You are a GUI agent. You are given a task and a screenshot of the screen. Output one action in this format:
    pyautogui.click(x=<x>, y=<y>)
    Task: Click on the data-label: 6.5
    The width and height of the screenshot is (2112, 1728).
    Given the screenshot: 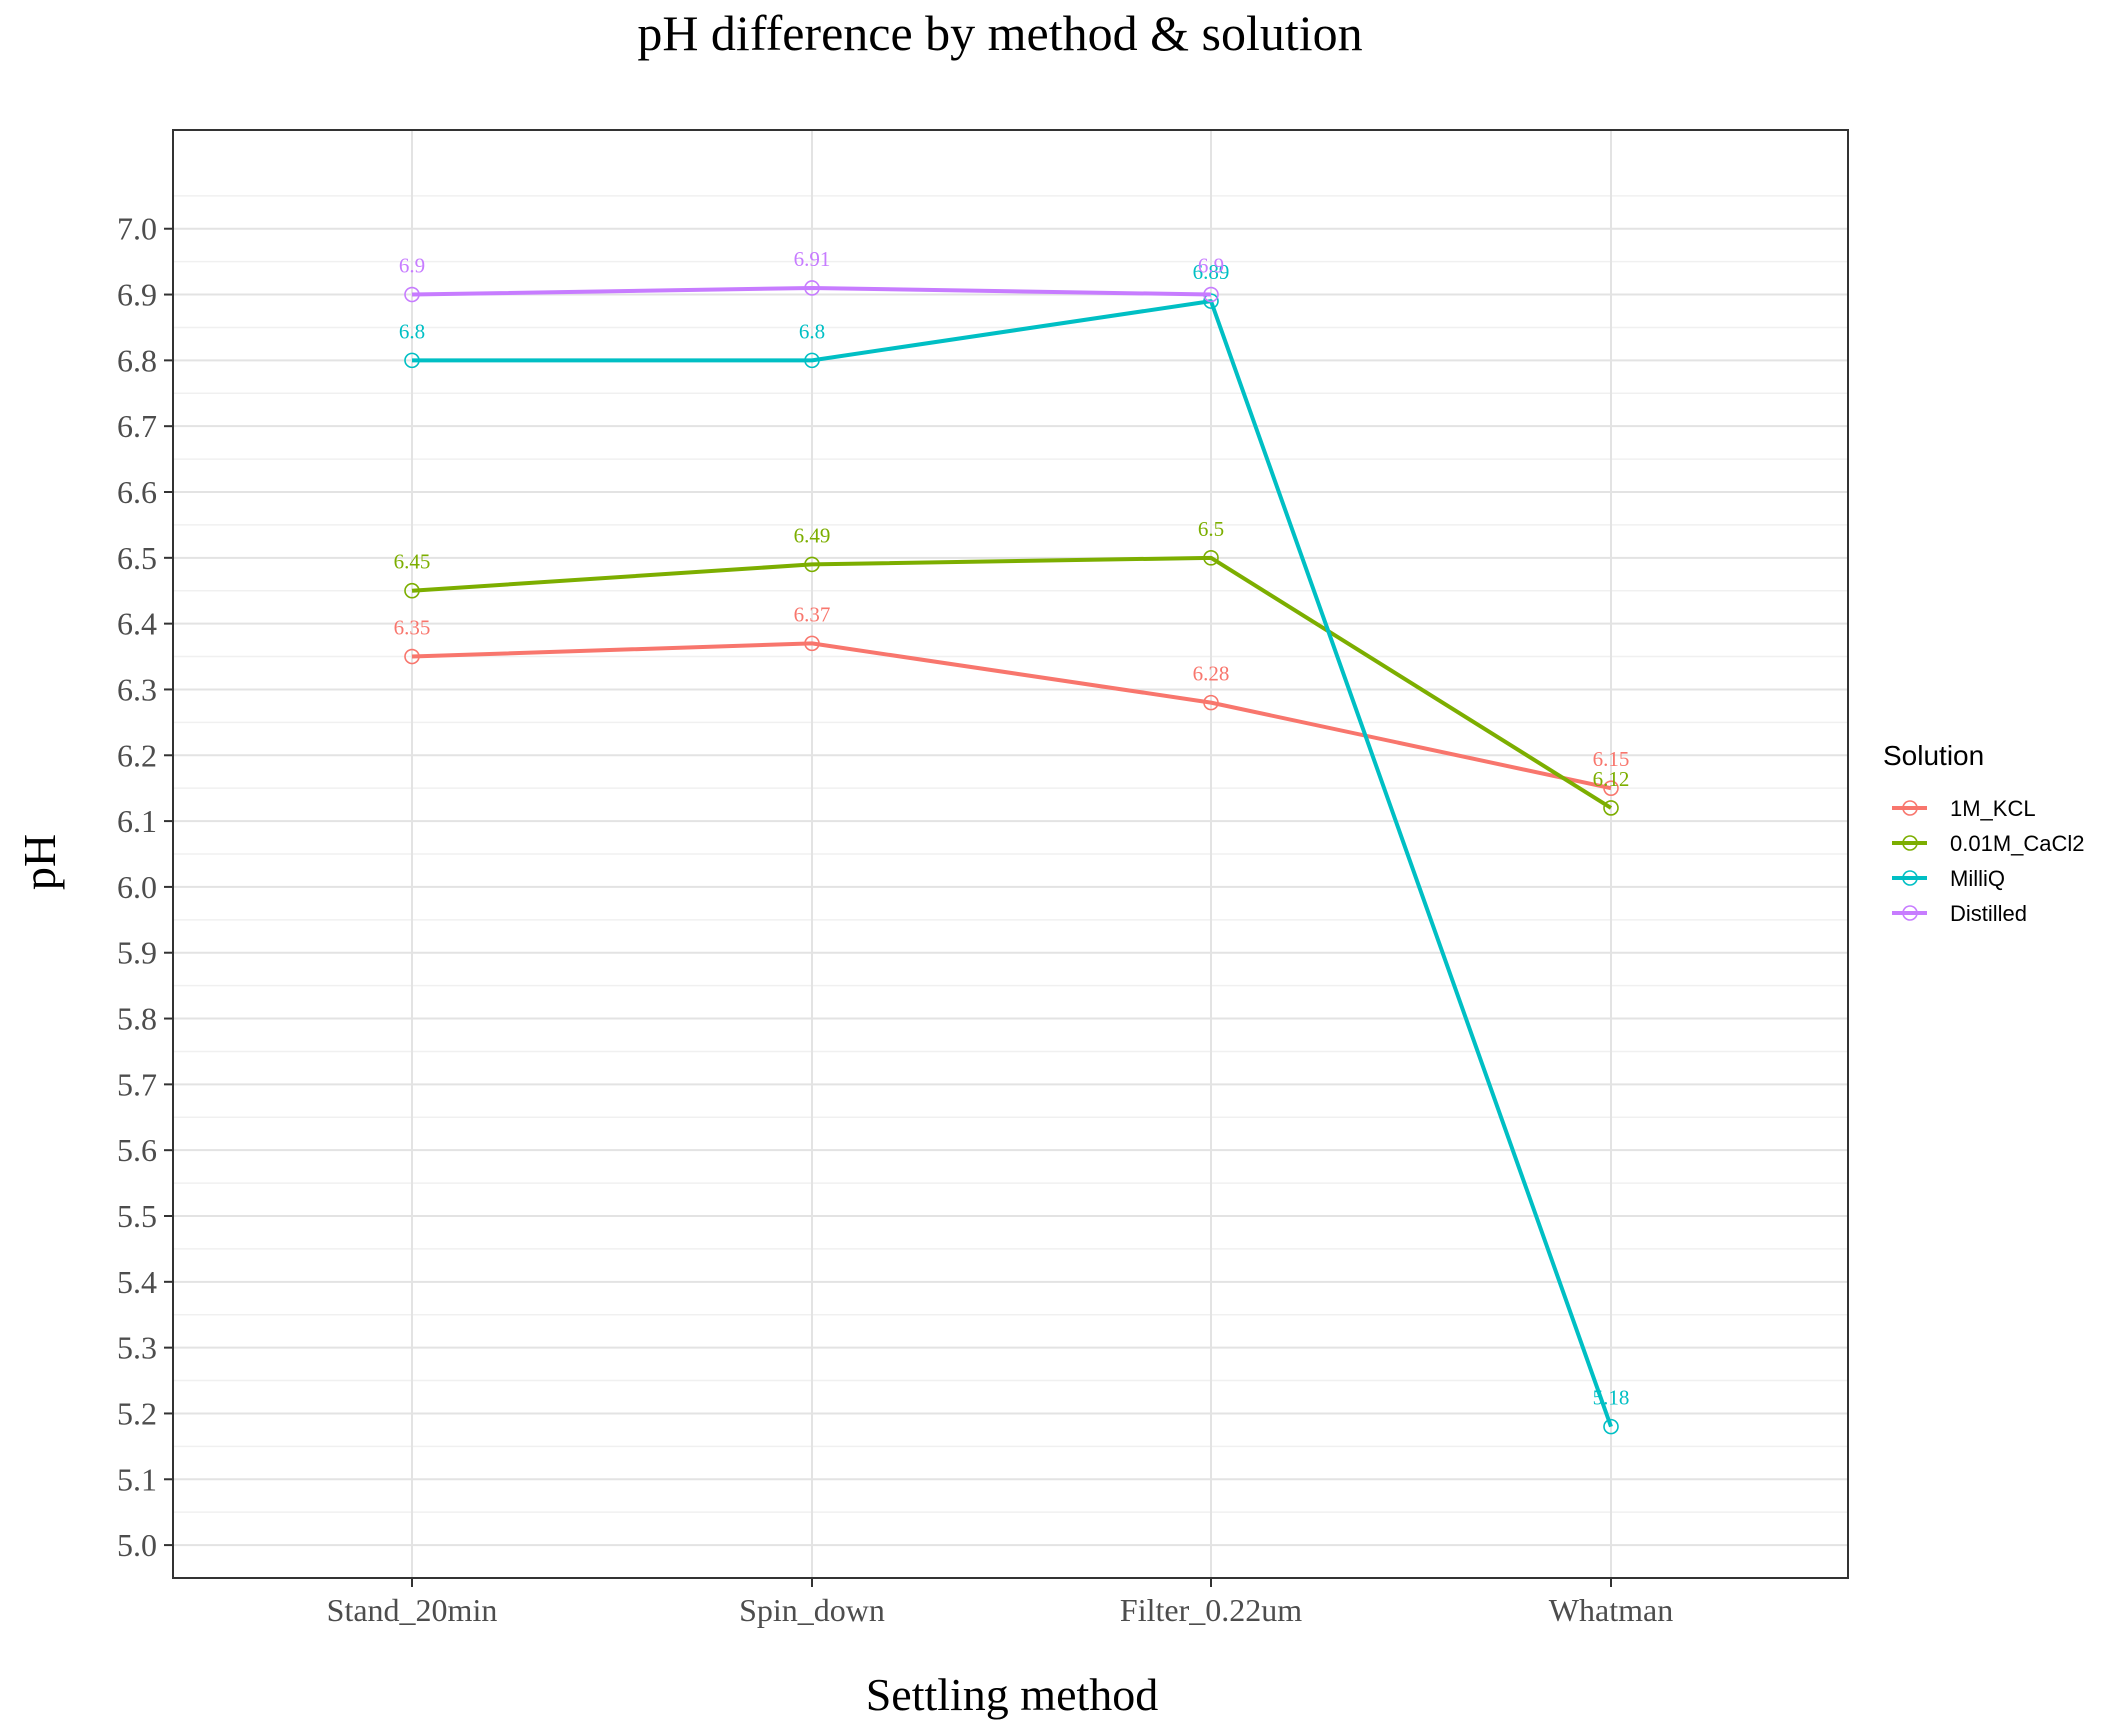 What is the action you would take?
    pyautogui.click(x=1211, y=529)
    